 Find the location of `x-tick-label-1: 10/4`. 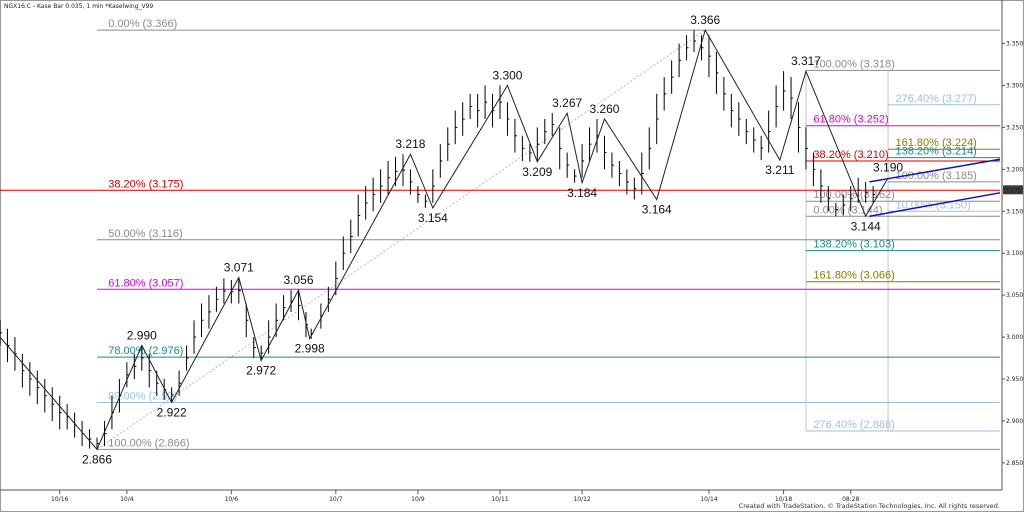

x-tick-label-1: 10/4 is located at coordinates (127, 499).